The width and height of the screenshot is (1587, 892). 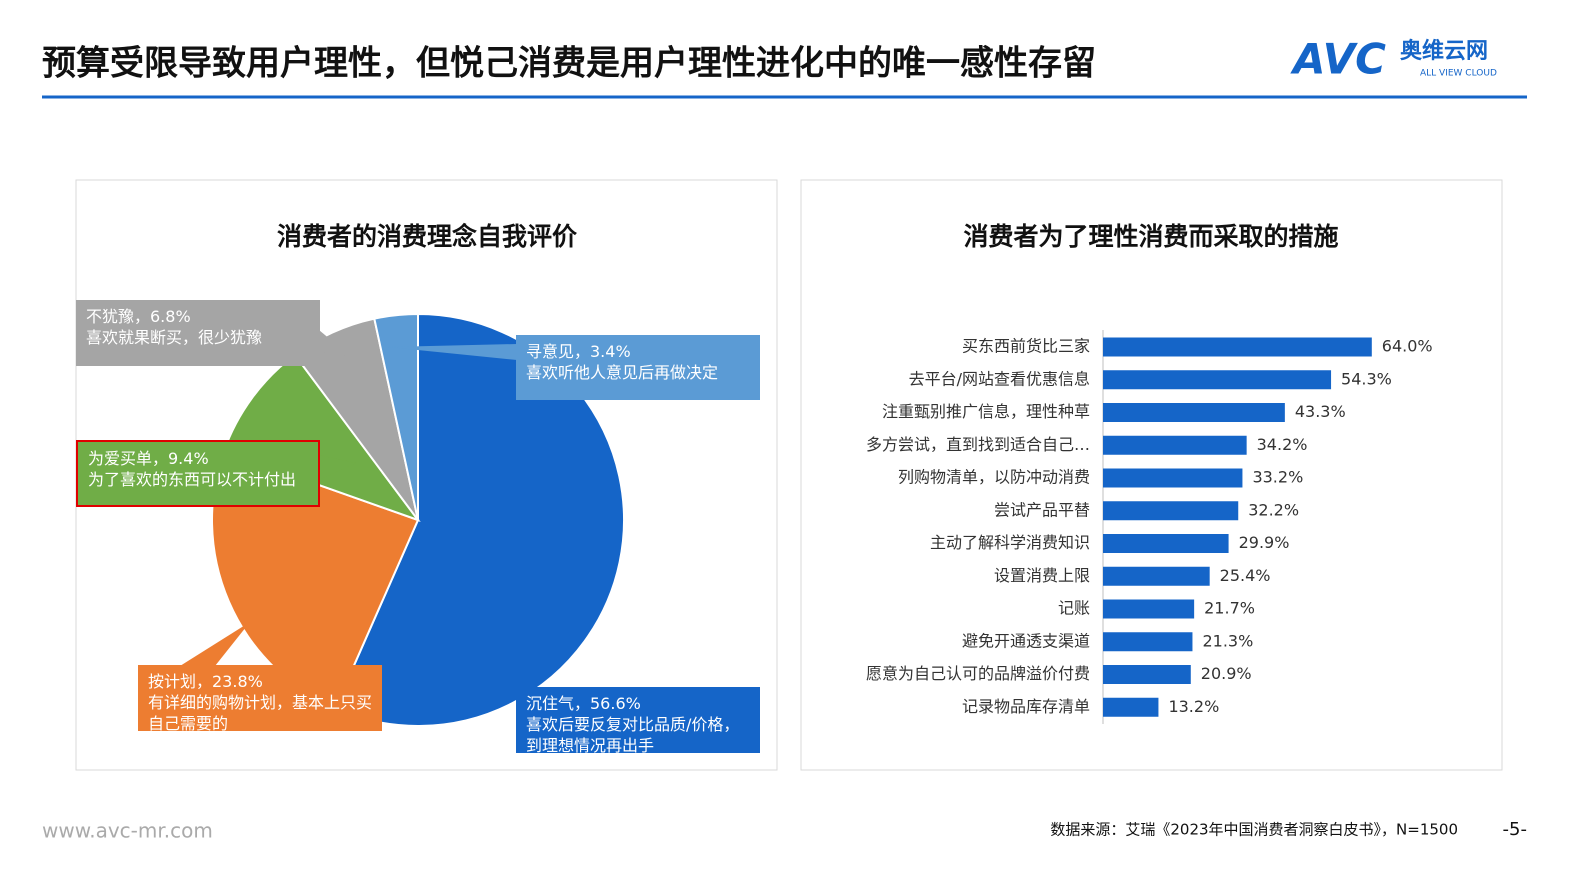 I want to click on value-label: 33.2%, so click(x=1277, y=477).